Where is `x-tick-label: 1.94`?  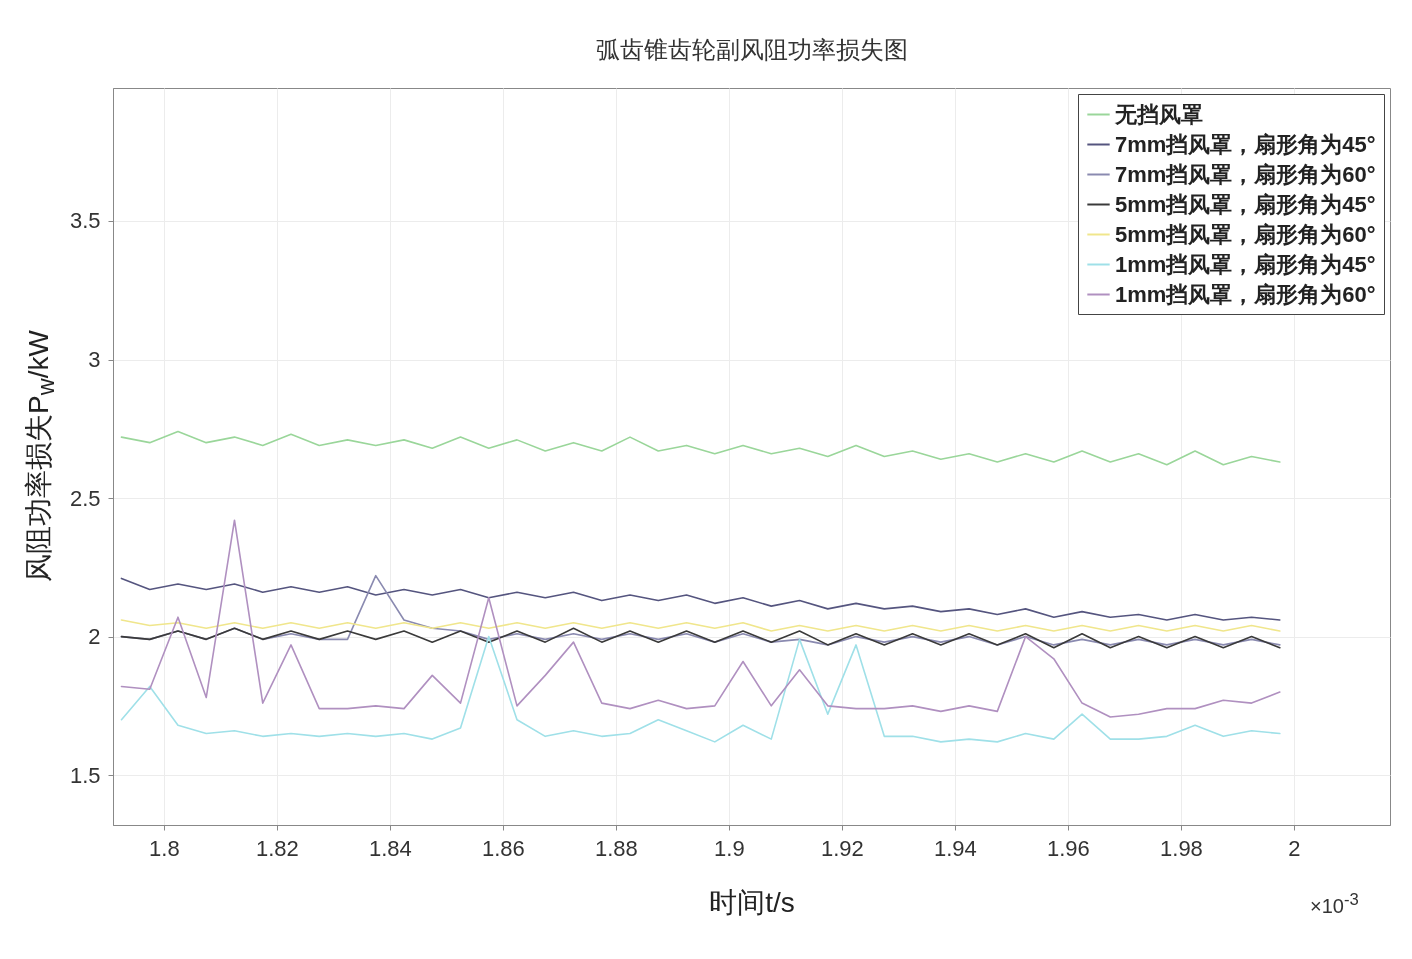 x-tick-label: 1.94 is located at coordinates (955, 848).